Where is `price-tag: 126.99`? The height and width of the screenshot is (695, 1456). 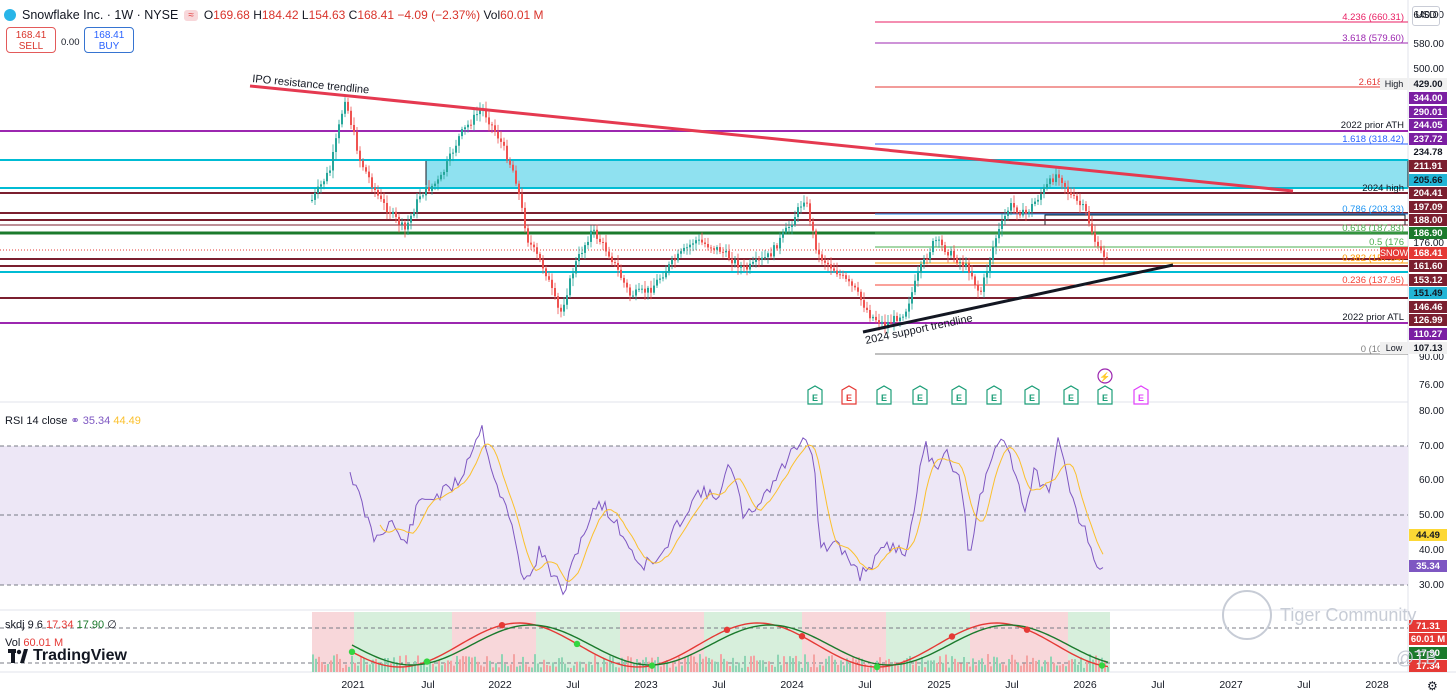 price-tag: 126.99 is located at coordinates (1428, 320).